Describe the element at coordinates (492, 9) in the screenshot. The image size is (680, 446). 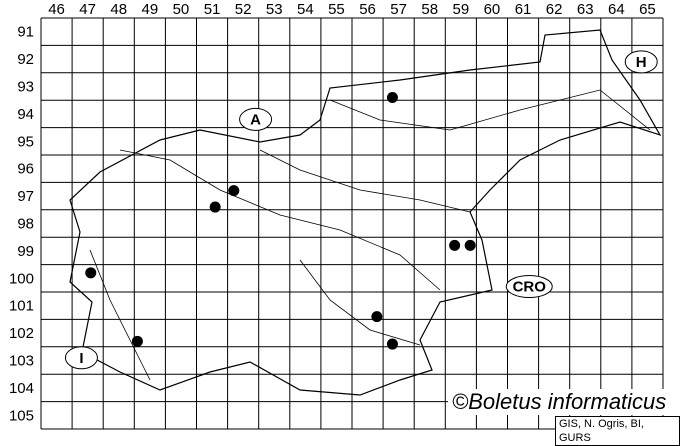
I see `column-label: 60` at that location.